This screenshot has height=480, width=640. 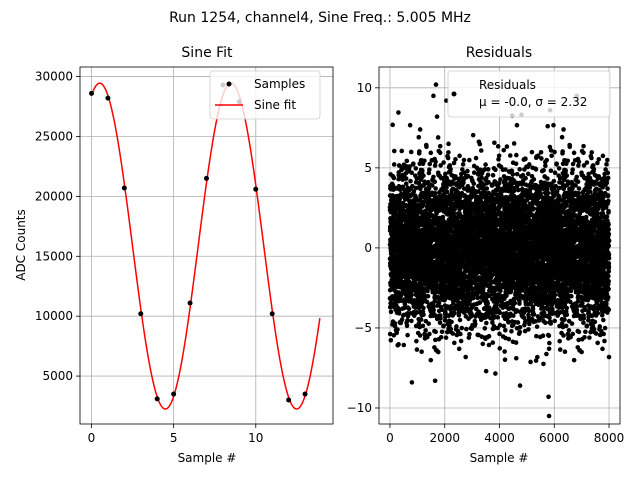 I want to click on sine-fit-legend: Samples Sine fit, so click(x=265, y=95).